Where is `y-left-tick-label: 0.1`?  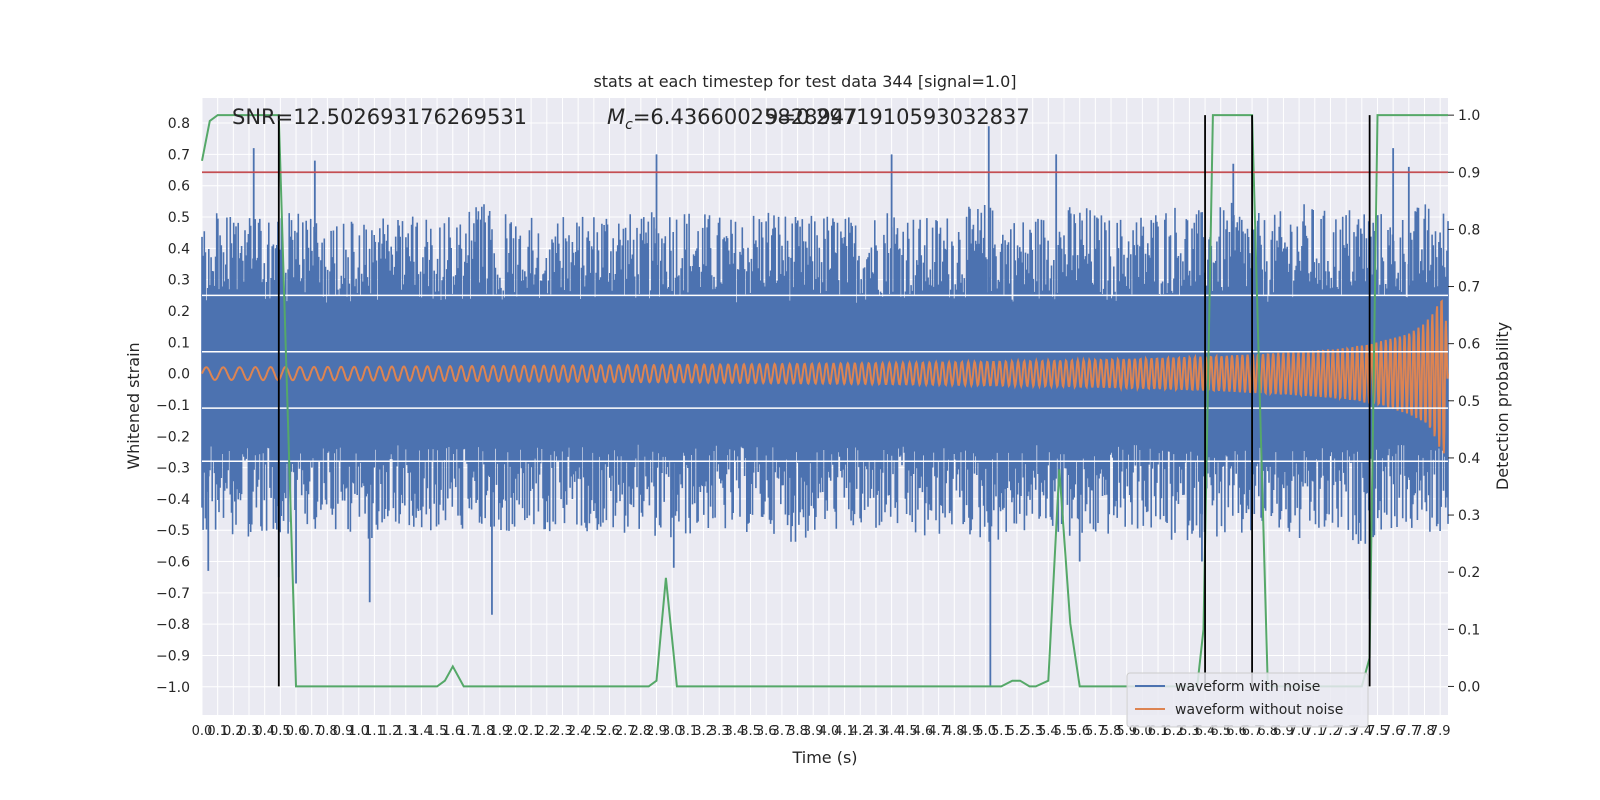
y-left-tick-label: 0.1 is located at coordinates (179, 343).